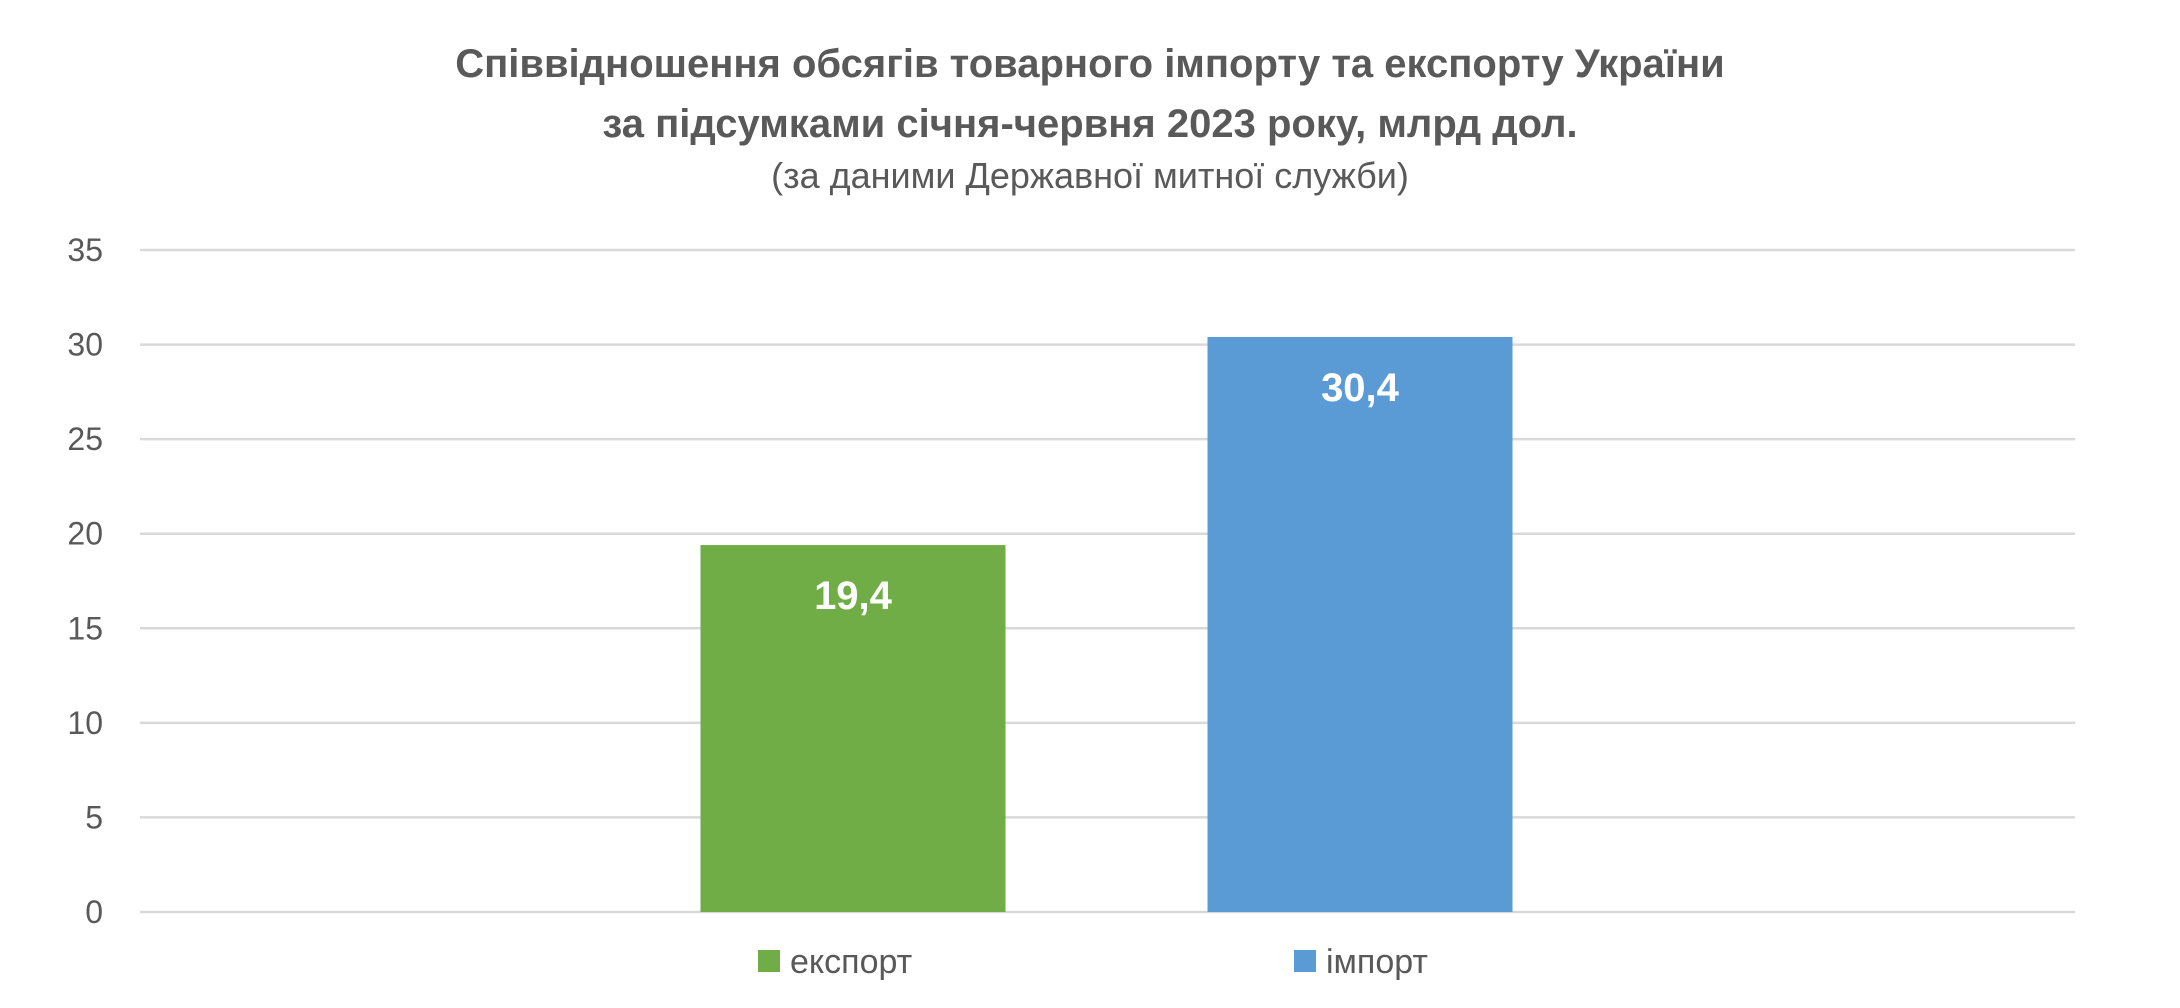 Image resolution: width=2180 pixels, height=1008 pixels. Describe the element at coordinates (1360, 388) in the screenshot. I see `data-label-import: 30,4` at that location.